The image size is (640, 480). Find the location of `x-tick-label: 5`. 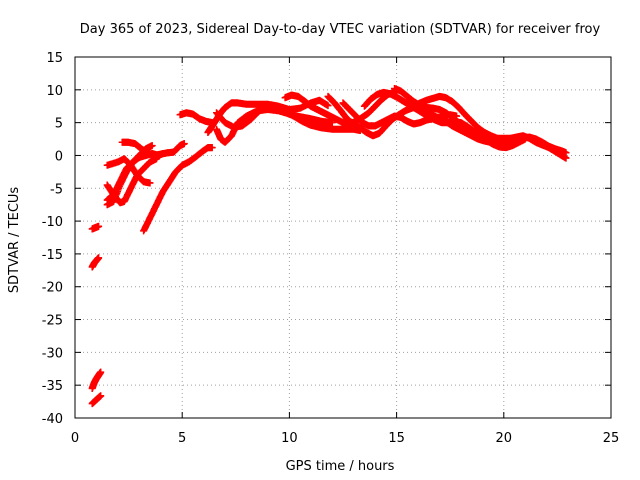

x-tick-label: 5 is located at coordinates (182, 438).